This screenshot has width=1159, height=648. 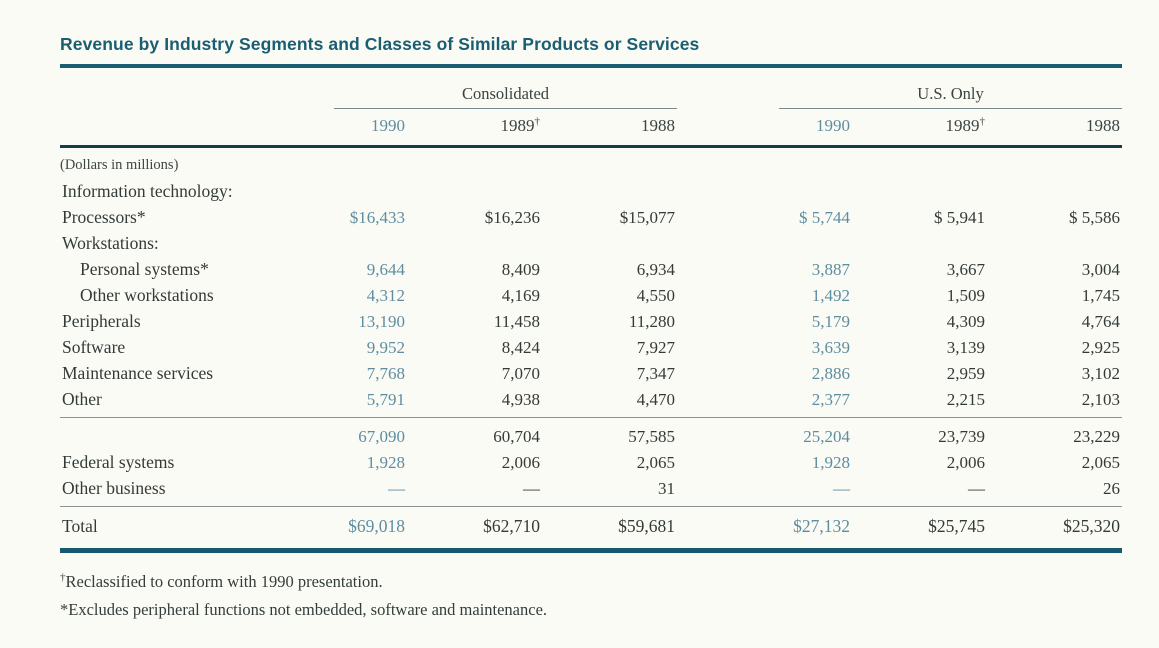 What do you see at coordinates (966, 347) in the screenshot?
I see `cell-value: 3,139` at bounding box center [966, 347].